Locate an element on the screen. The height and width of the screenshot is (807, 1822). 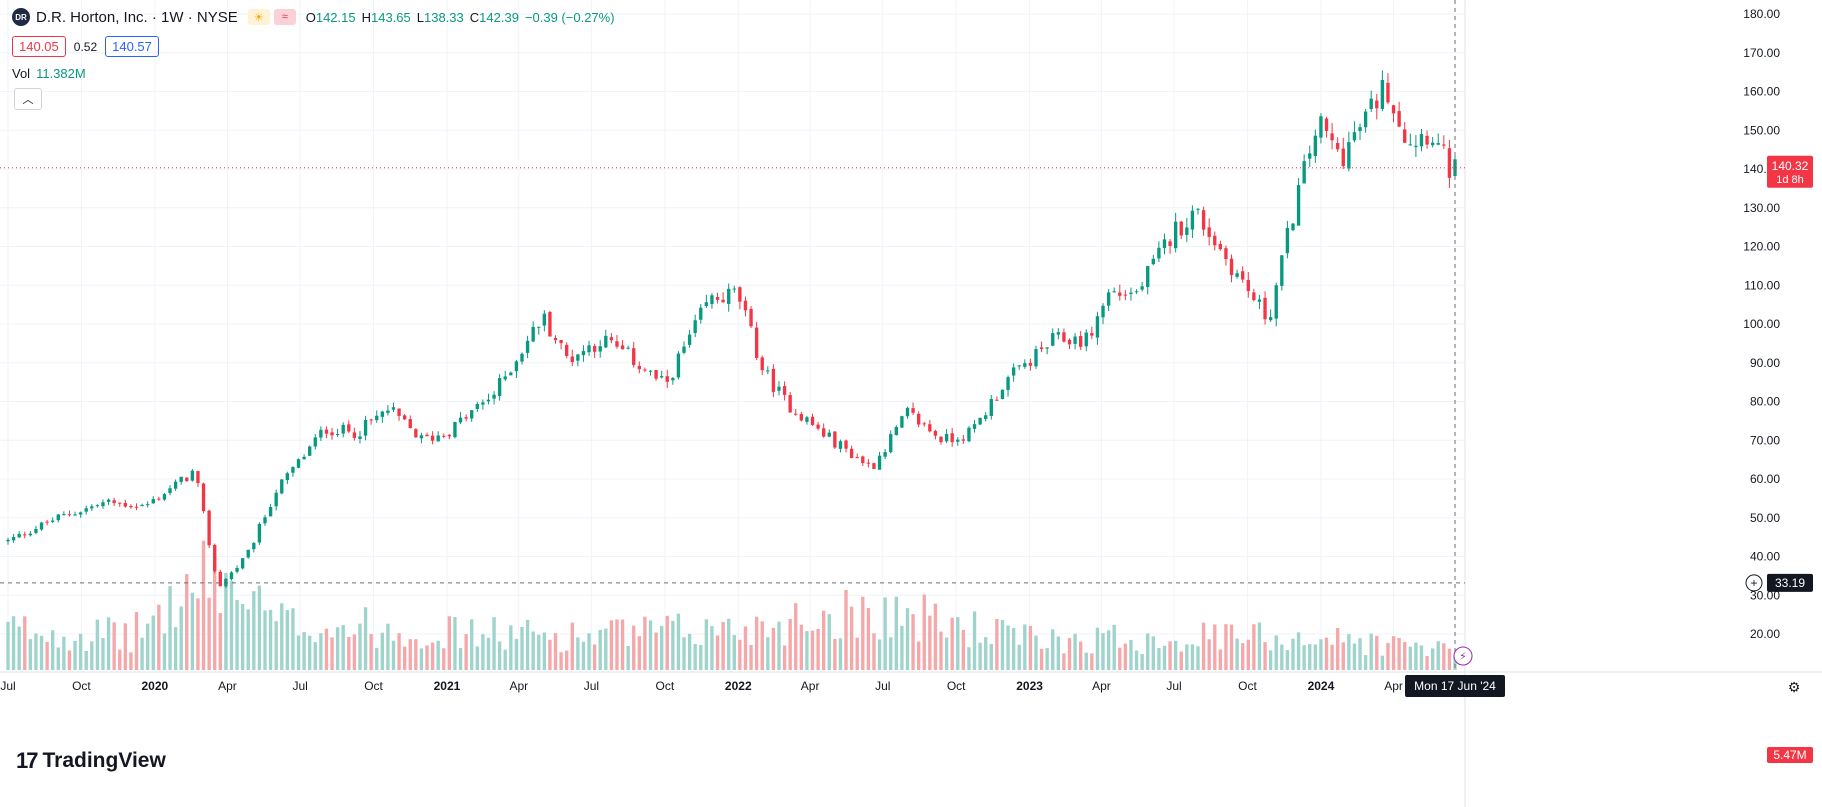
tradingview-text: TradingView is located at coordinates (104, 760).